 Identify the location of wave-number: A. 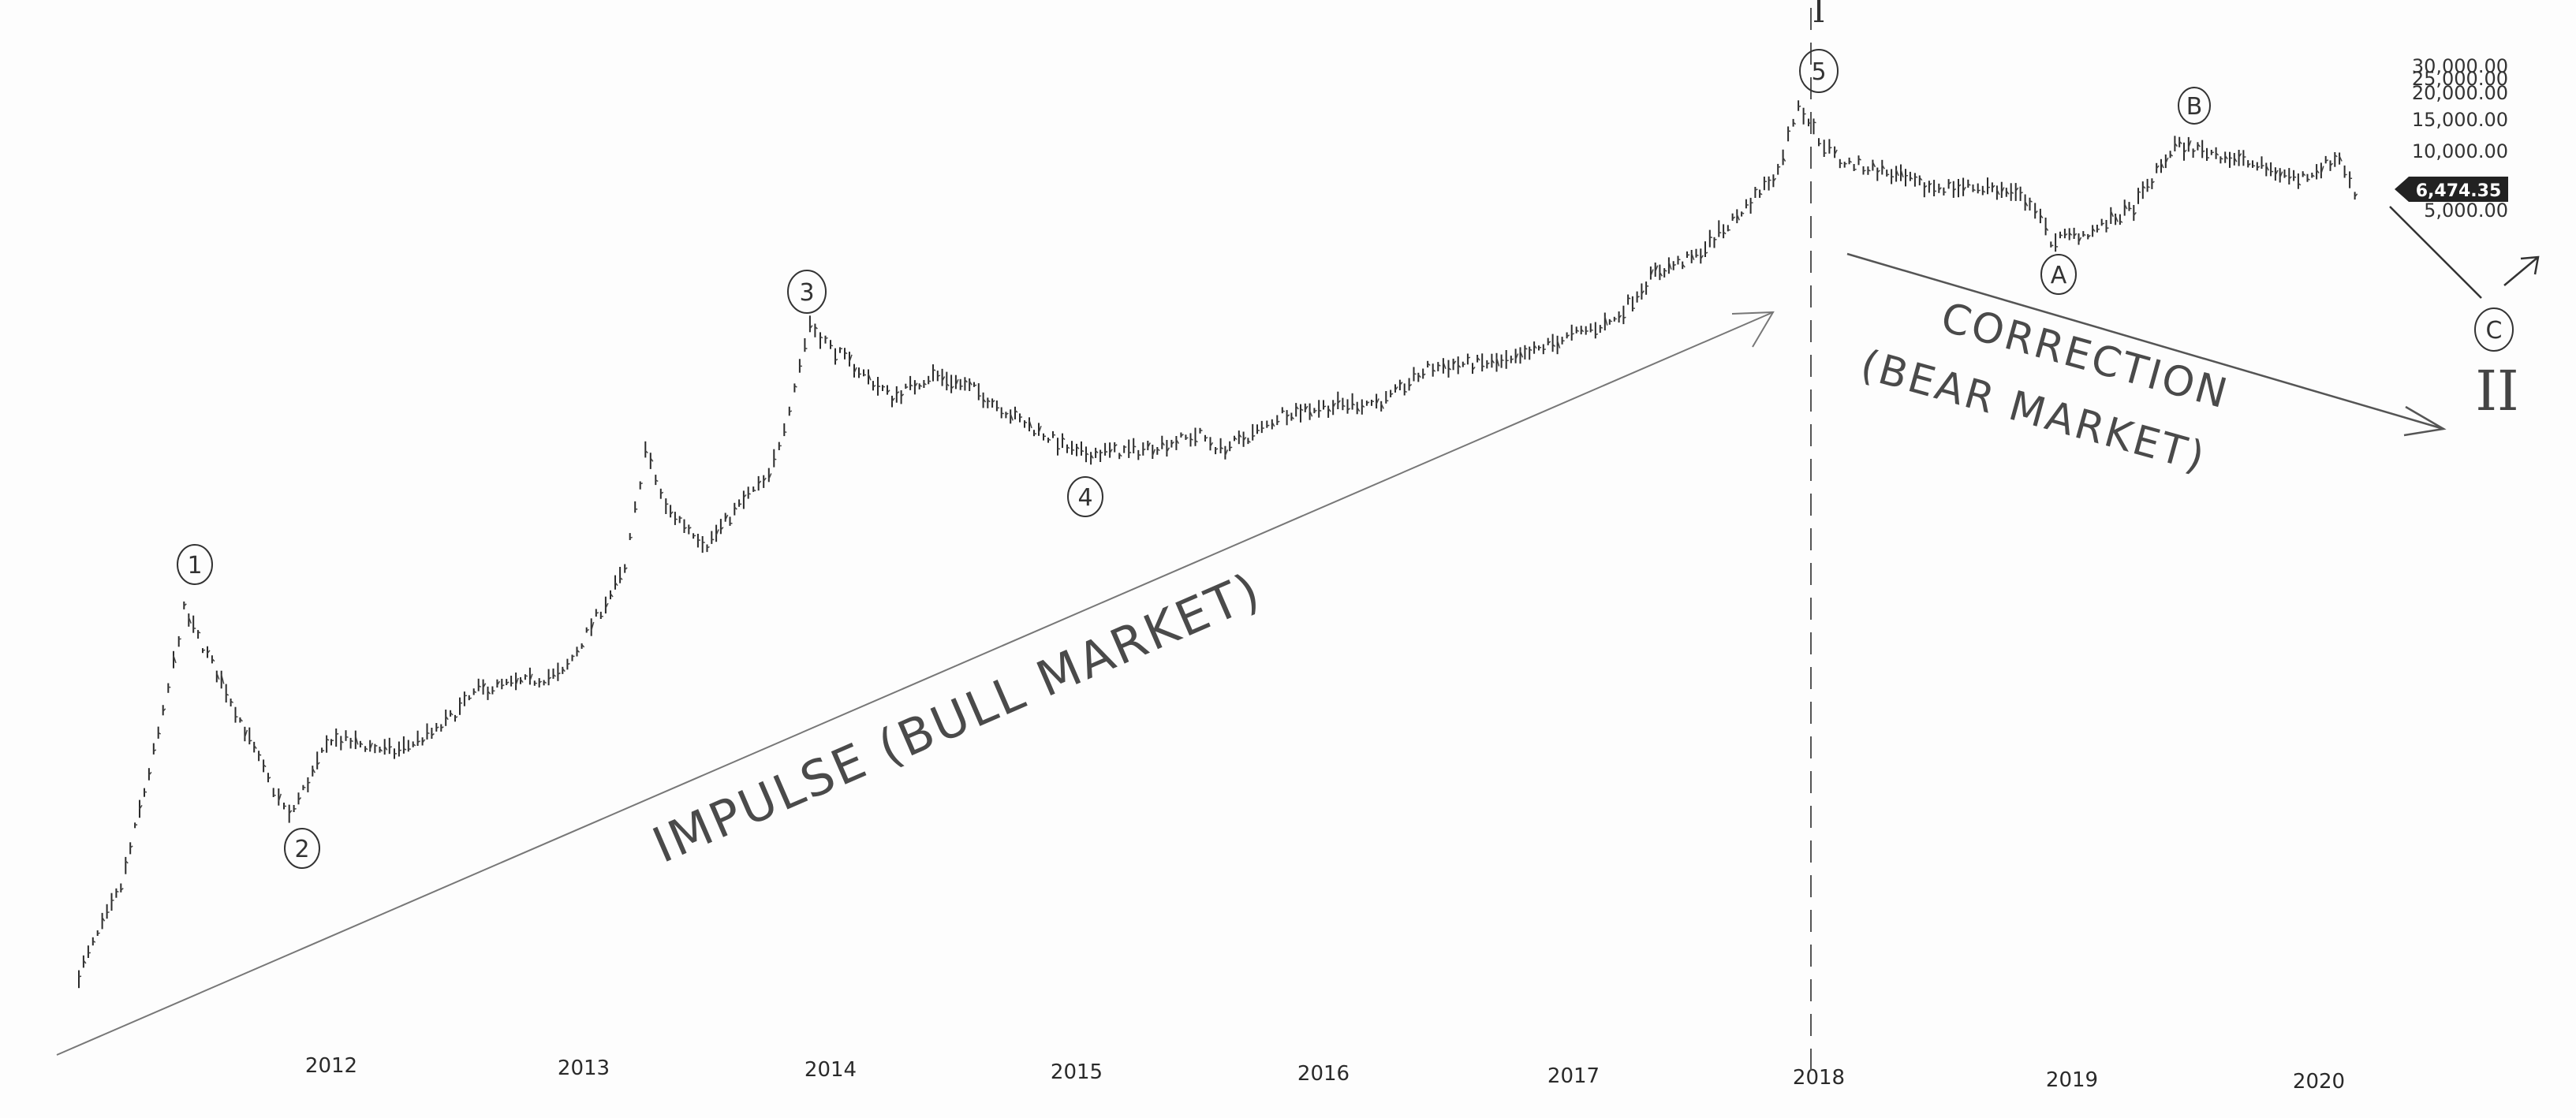
(2059, 275).